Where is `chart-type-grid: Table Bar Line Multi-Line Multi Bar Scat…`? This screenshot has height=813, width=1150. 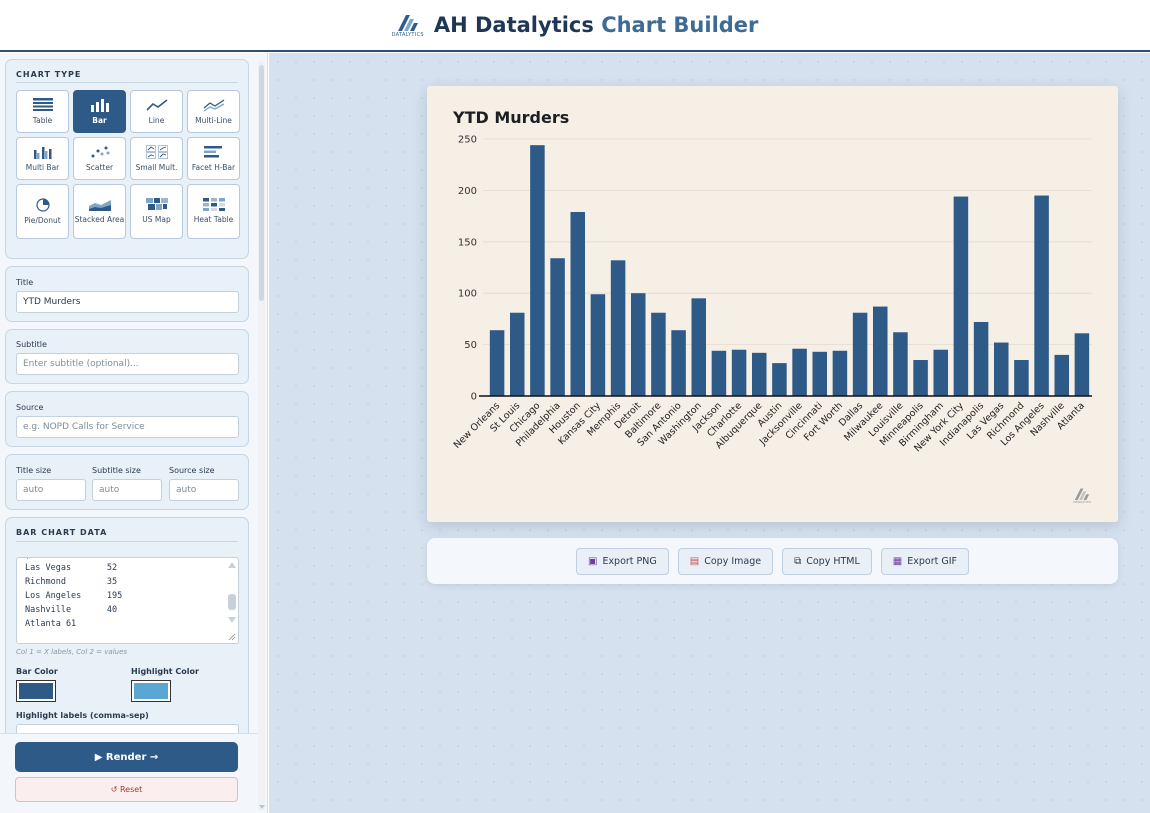
chart-type-grid: Table Bar Line Multi-Line Multi Bar Scat… is located at coordinates (128, 164).